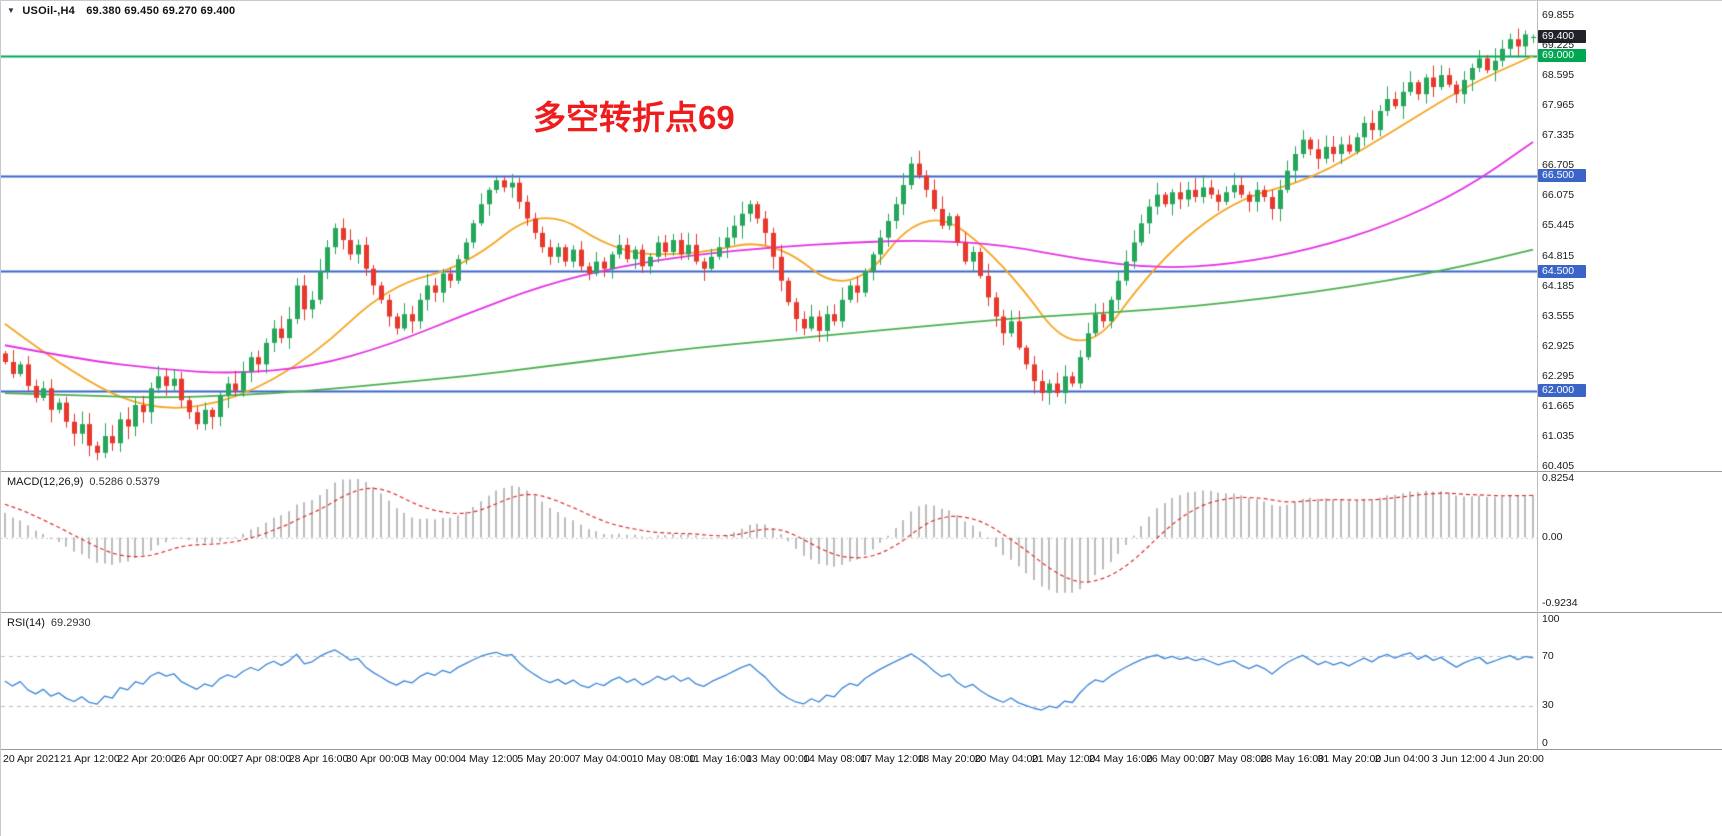  I want to click on macd-axis-label: 0.8254, so click(1558, 478).